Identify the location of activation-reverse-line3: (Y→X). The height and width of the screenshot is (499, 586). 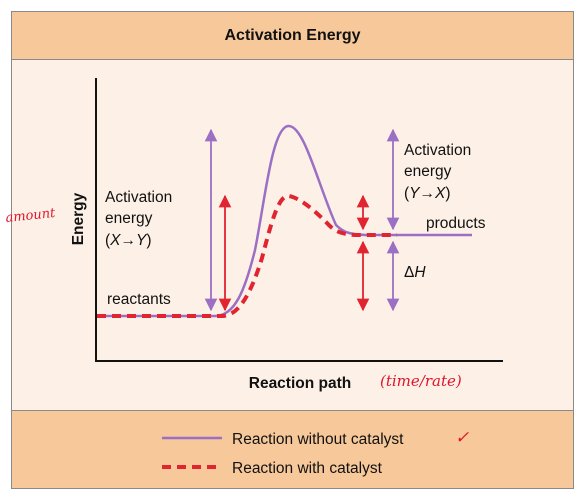
(427, 193).